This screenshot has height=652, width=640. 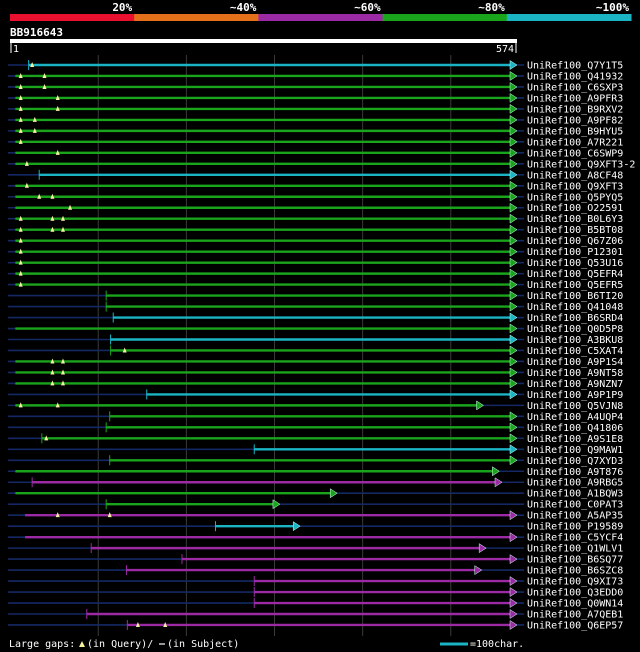 What do you see at coordinates (575, 285) in the screenshot?
I see `hit-id-label: UniRef100_Q5EFR5` at bounding box center [575, 285].